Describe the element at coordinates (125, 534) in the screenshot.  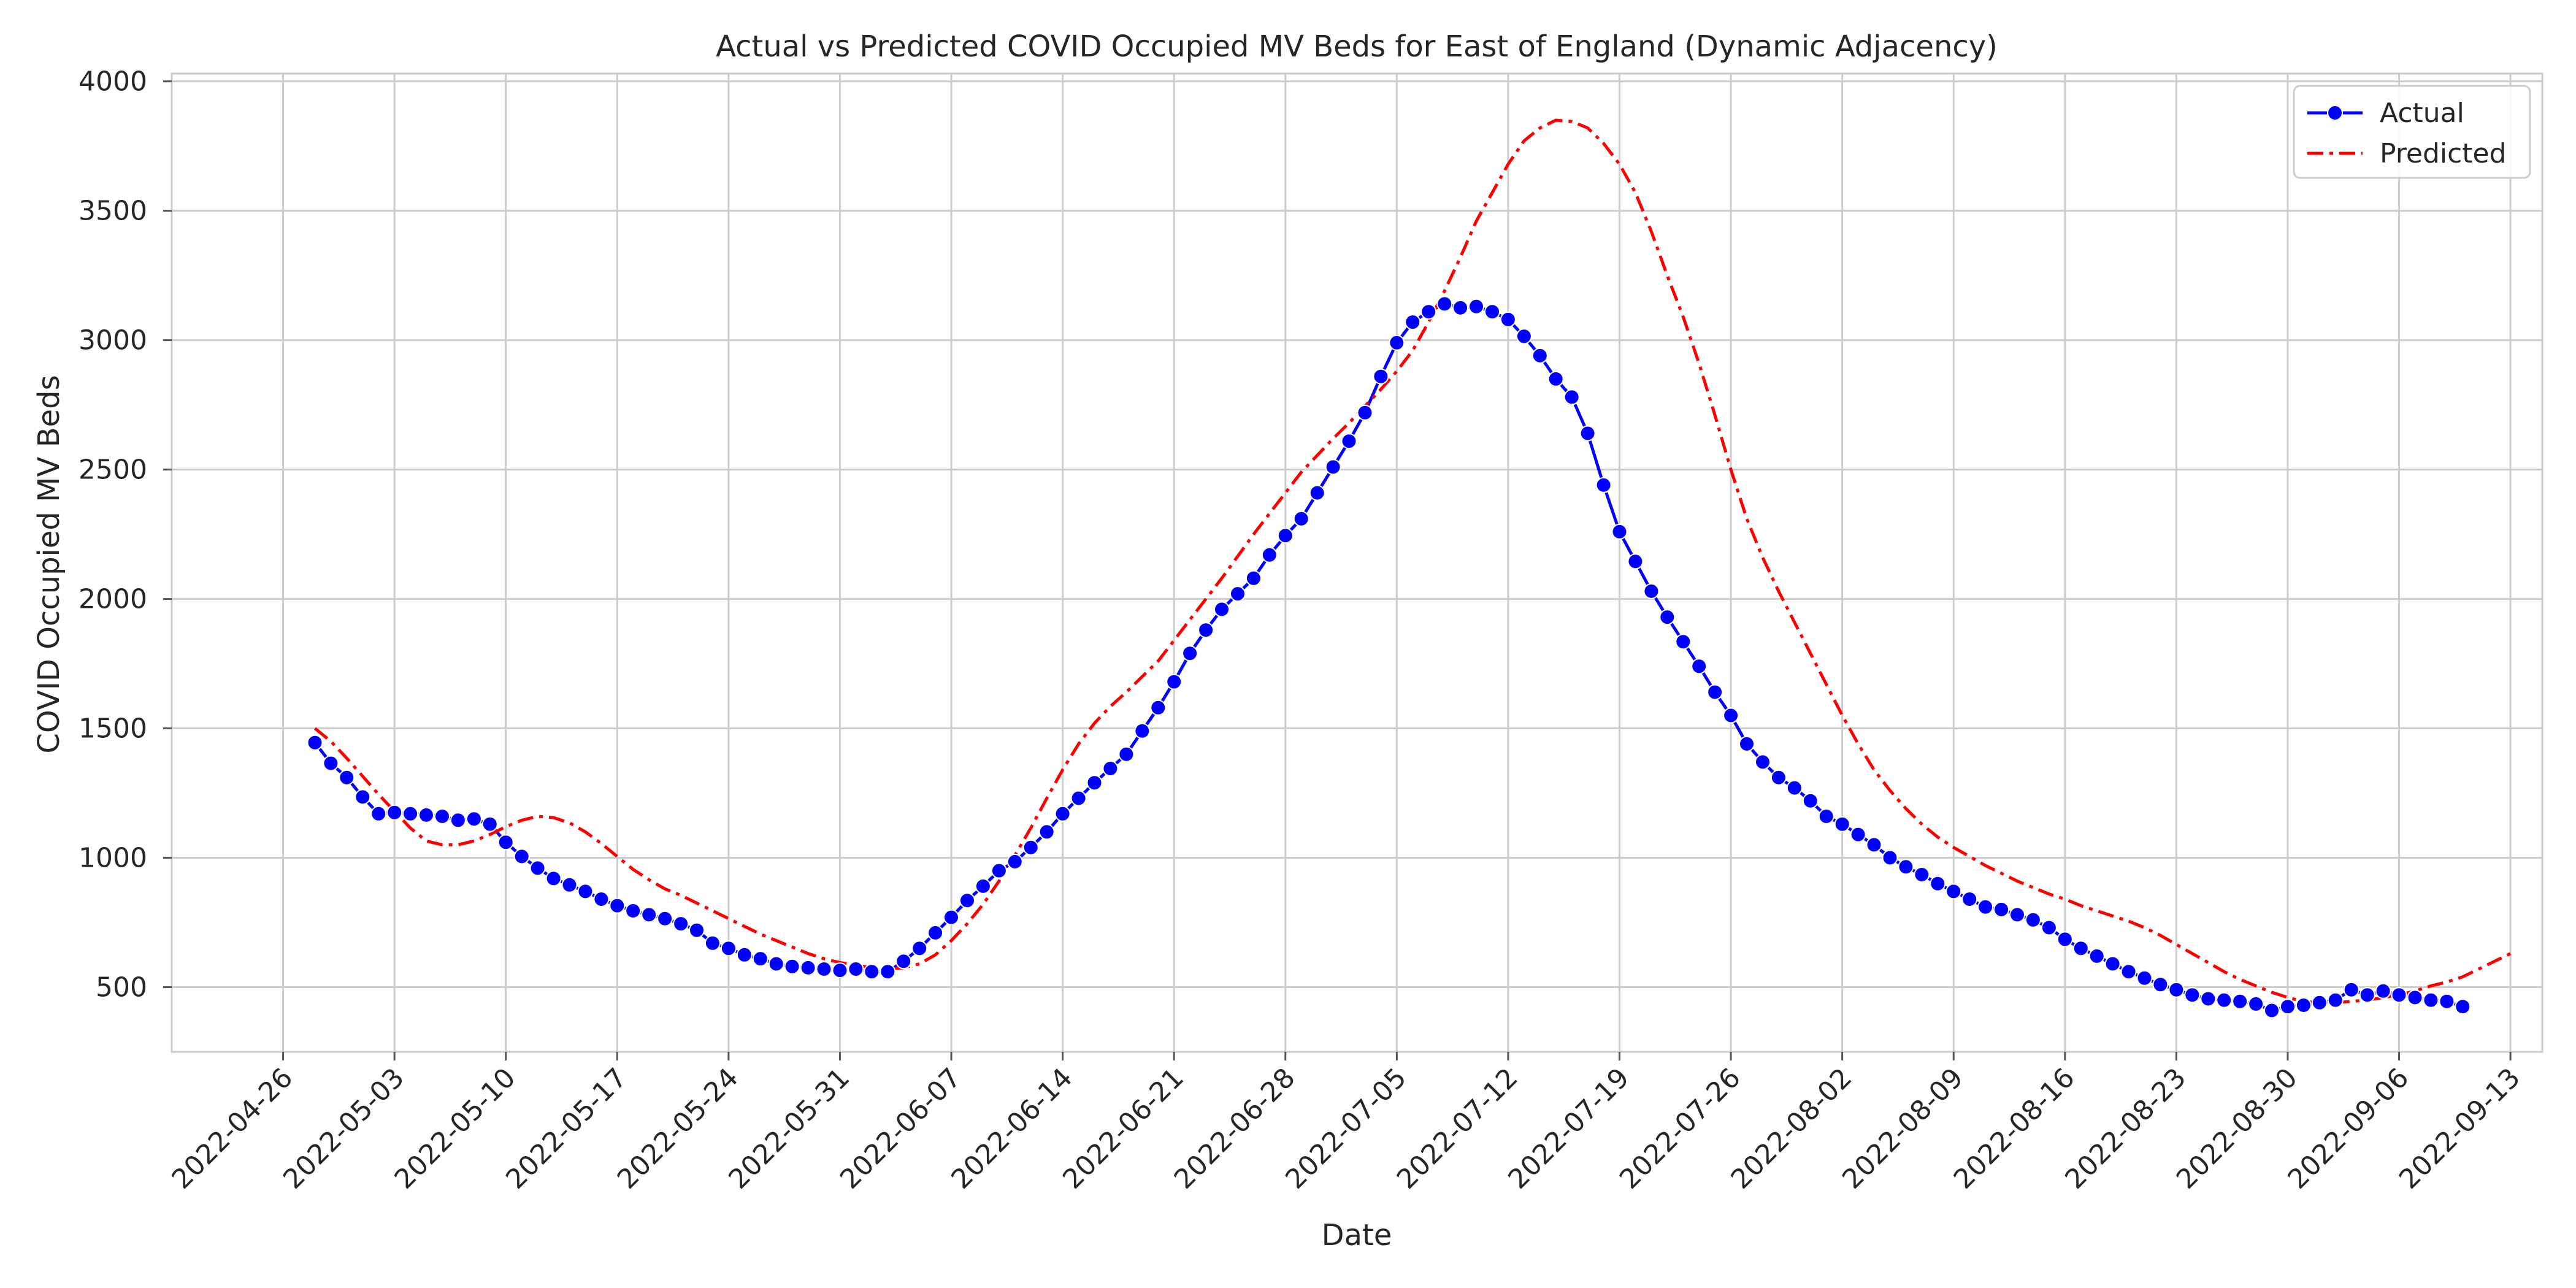
I see `y-ticks: 500 1000 1500 2000 2500 3000 3500 4000` at that location.